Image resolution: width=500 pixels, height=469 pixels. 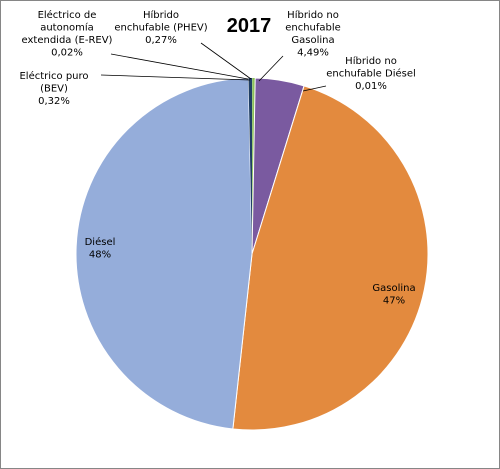 I want to click on data-label-hibrido-enchufable-phev: Híbrido enchufable (PHEV) 0,27%, so click(x=160, y=27).